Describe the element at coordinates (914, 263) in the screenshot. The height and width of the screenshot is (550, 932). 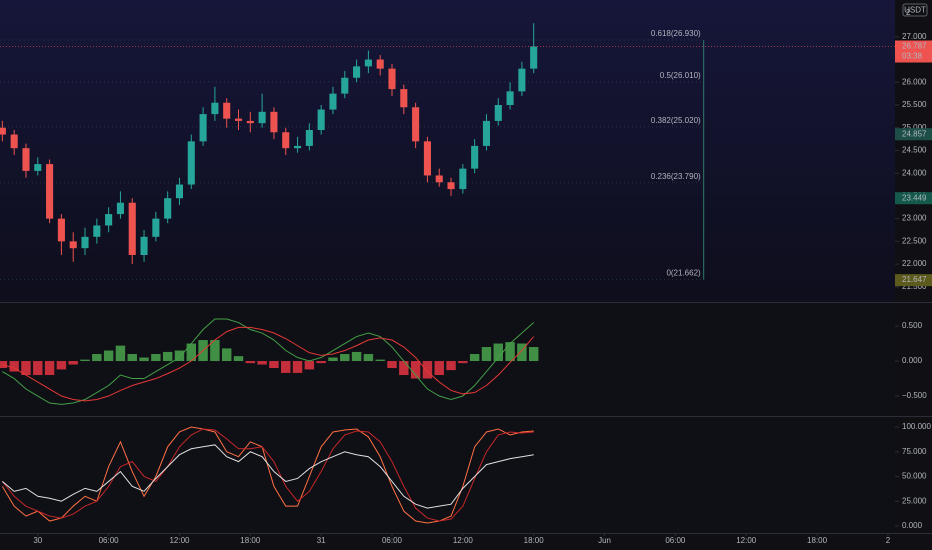
I see `y-tick-label: 22.000` at that location.